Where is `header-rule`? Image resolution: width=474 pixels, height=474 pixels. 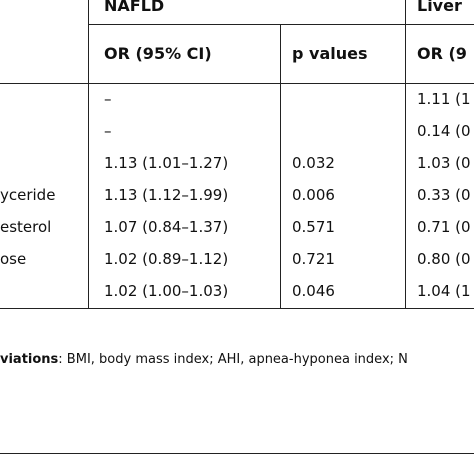 header-rule is located at coordinates (237, 83).